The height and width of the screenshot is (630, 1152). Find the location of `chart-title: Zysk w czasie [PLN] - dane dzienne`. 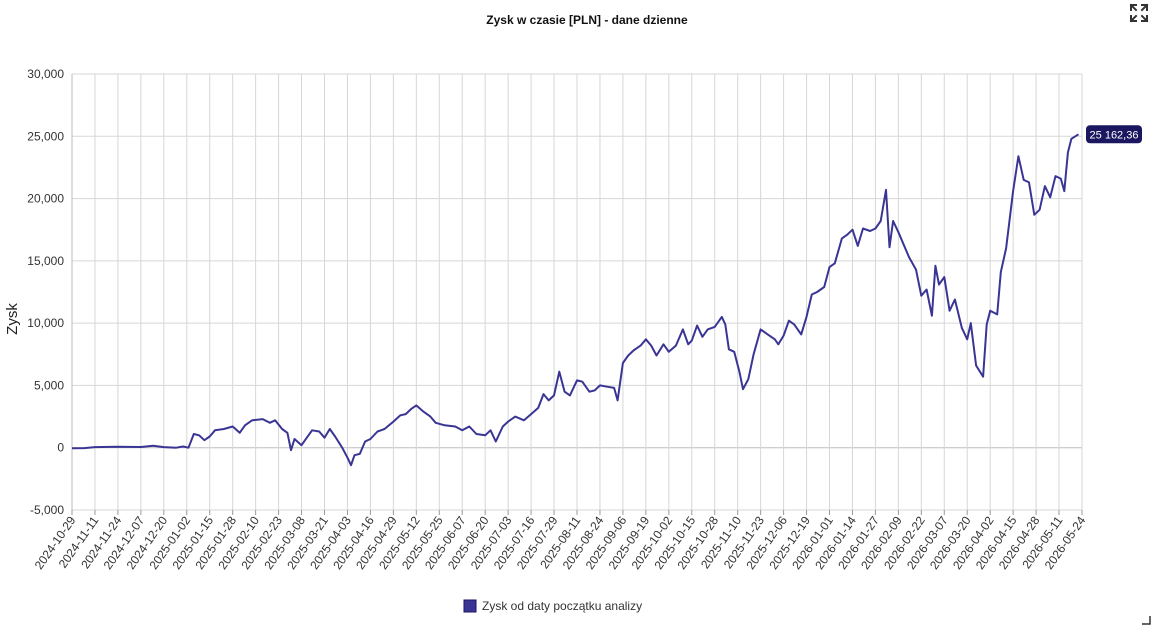

chart-title: Zysk w czasie [PLN] - dane dzienne is located at coordinates (587, 20).